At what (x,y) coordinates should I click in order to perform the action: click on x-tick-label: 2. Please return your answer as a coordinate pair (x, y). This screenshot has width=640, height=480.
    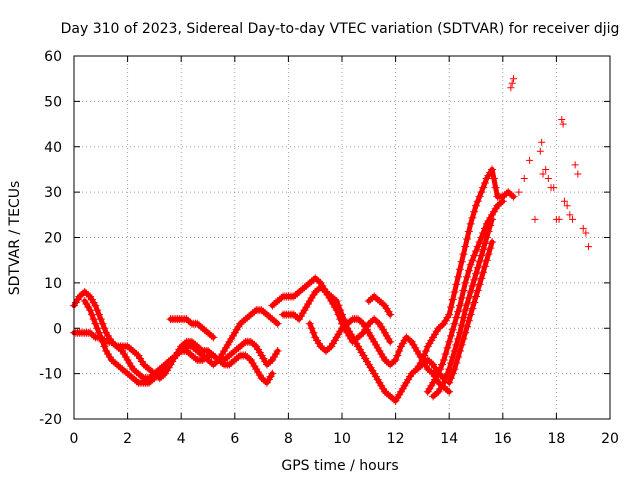
    Looking at the image, I should click on (127, 439).